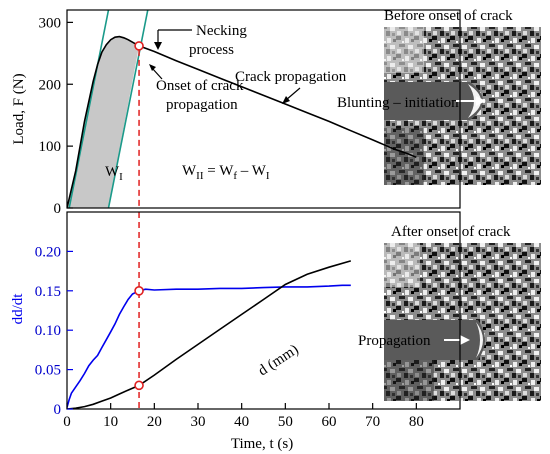  I want to click on after-image-title: After onset of crack, so click(451, 232).